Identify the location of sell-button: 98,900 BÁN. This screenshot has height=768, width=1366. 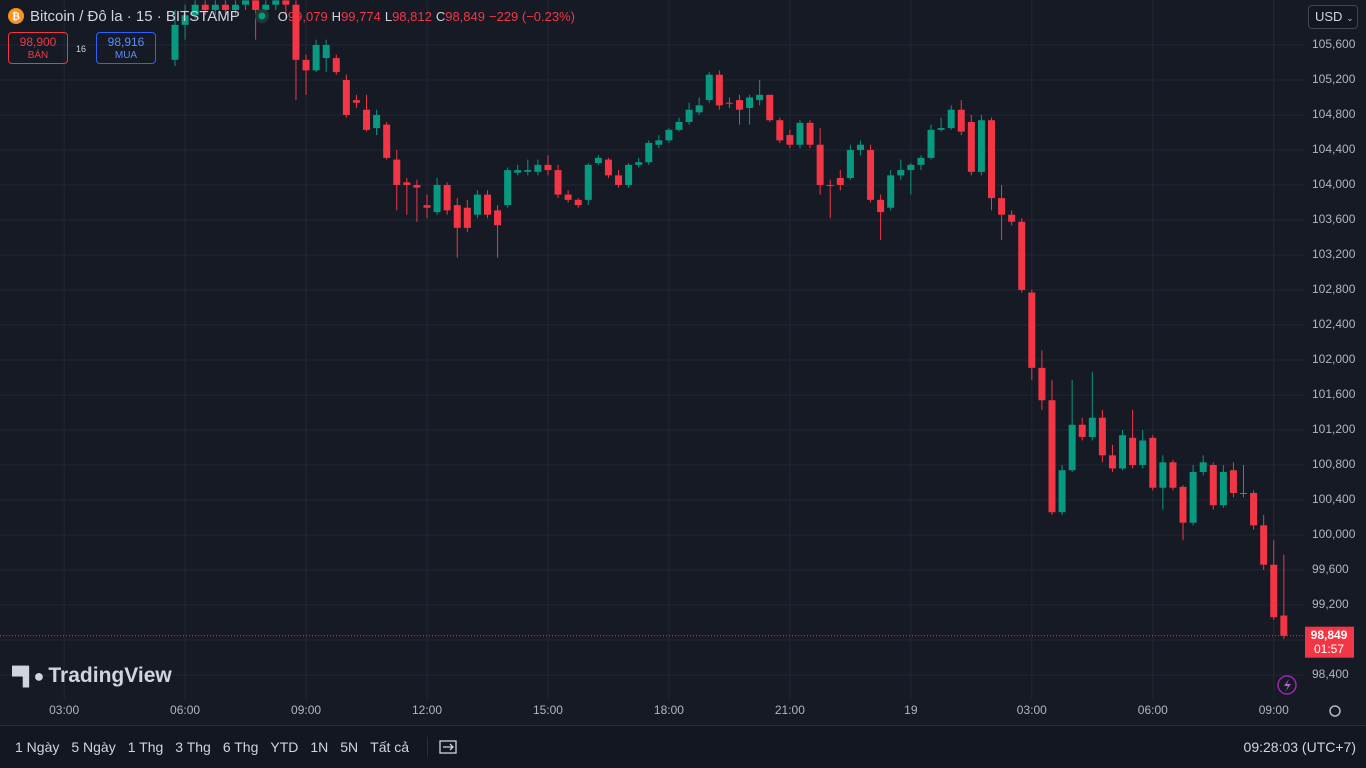
(38, 48).